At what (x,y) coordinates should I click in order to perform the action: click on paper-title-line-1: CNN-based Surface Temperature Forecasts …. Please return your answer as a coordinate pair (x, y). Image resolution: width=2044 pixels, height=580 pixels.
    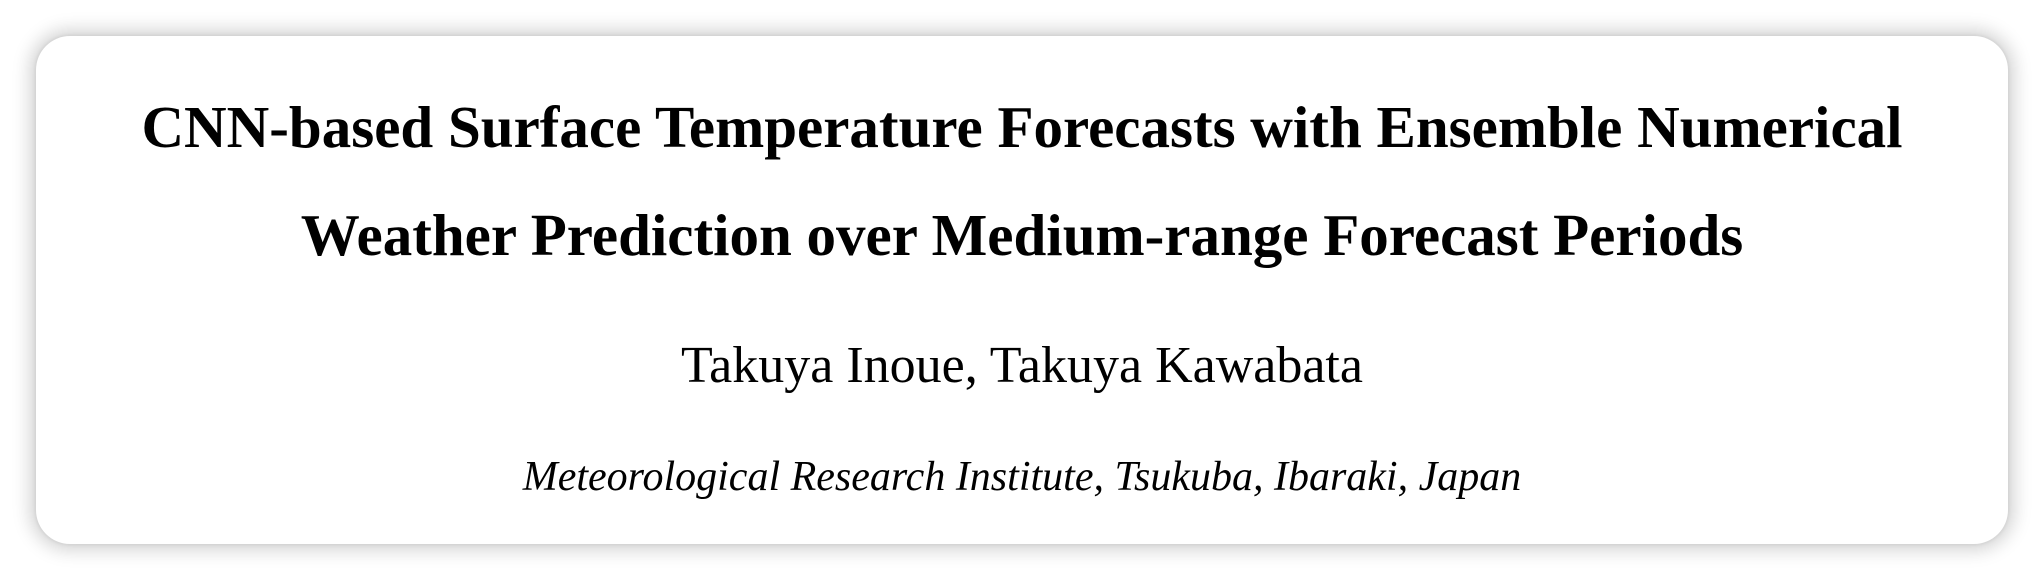
    Looking at the image, I should click on (1022, 127).